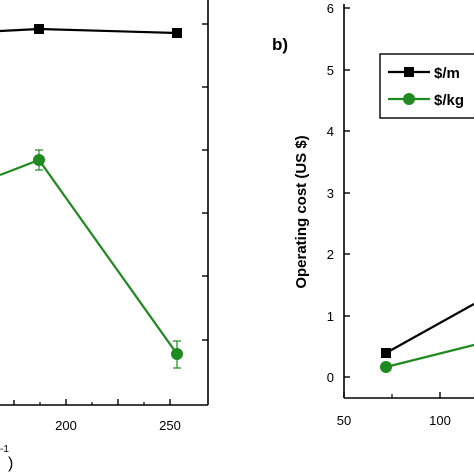  What do you see at coordinates (440, 420) in the screenshot?
I see `panel-b-x-tick-label-100: 100` at bounding box center [440, 420].